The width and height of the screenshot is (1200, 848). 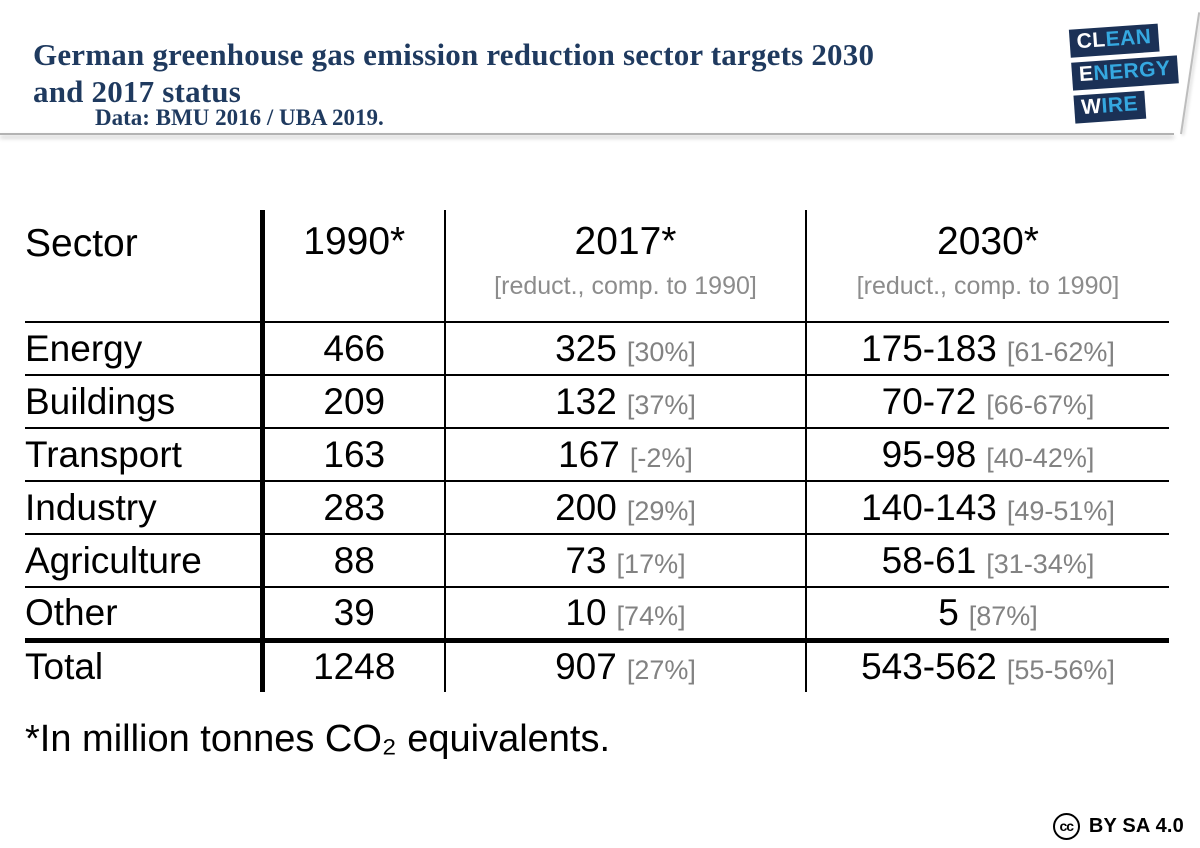 I want to click on table-row-total: Total 1248 907 [27%] 543-562 [55-56%], so click(x=597, y=664).